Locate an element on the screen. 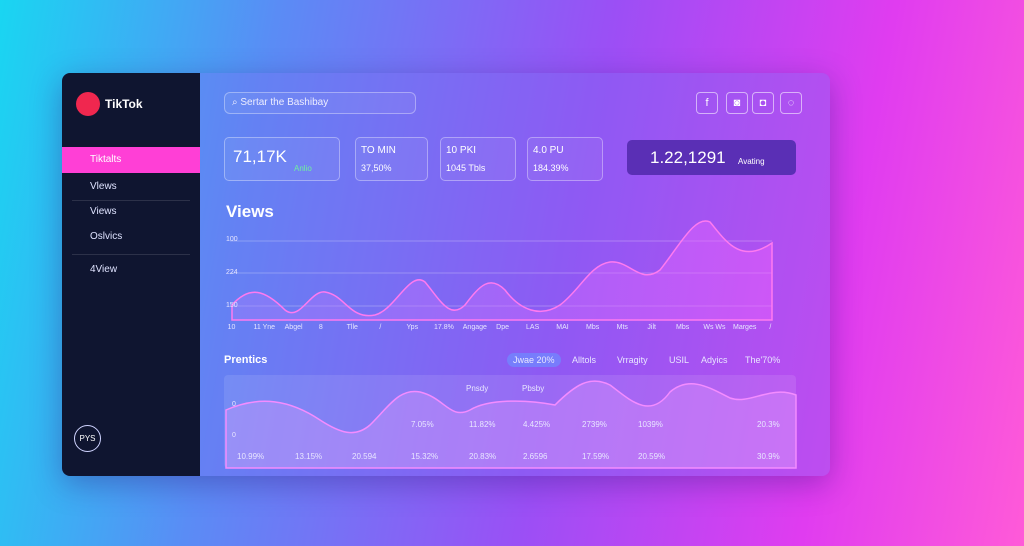 The image size is (1024, 546). filter: Vrragity is located at coordinates (632, 360).